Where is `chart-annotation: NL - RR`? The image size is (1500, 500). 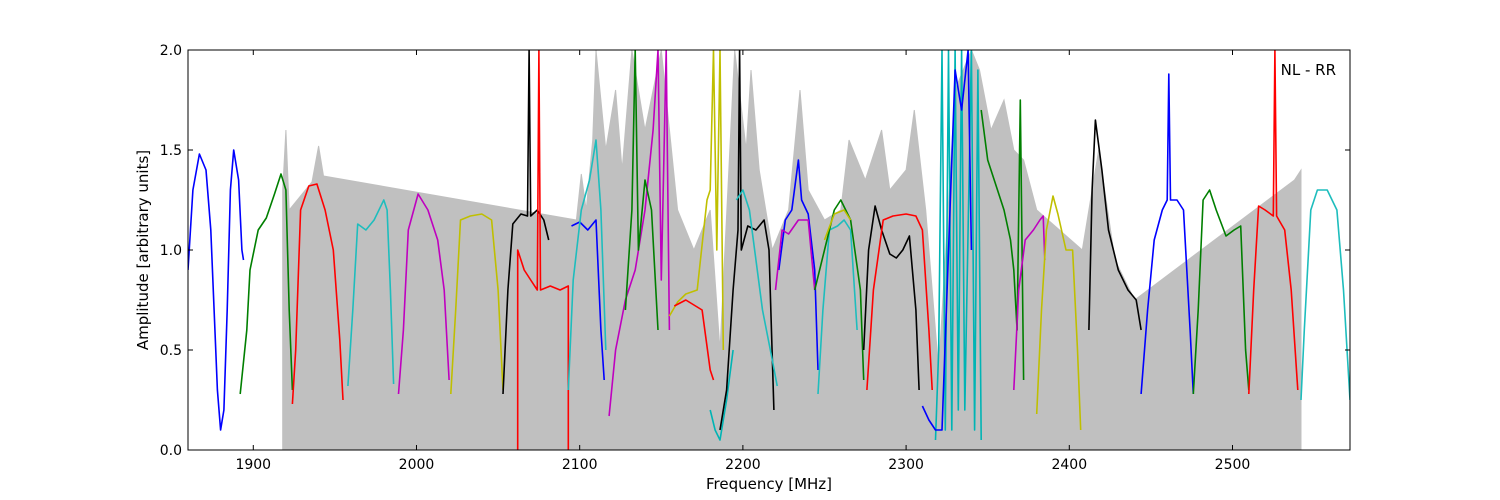 chart-annotation: NL - RR is located at coordinates (1308, 70).